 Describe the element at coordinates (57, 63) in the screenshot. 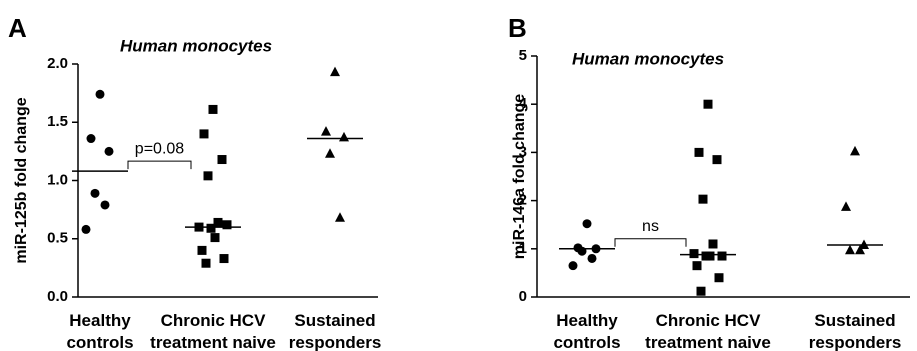

I see `y-tick-label: 2.0` at that location.